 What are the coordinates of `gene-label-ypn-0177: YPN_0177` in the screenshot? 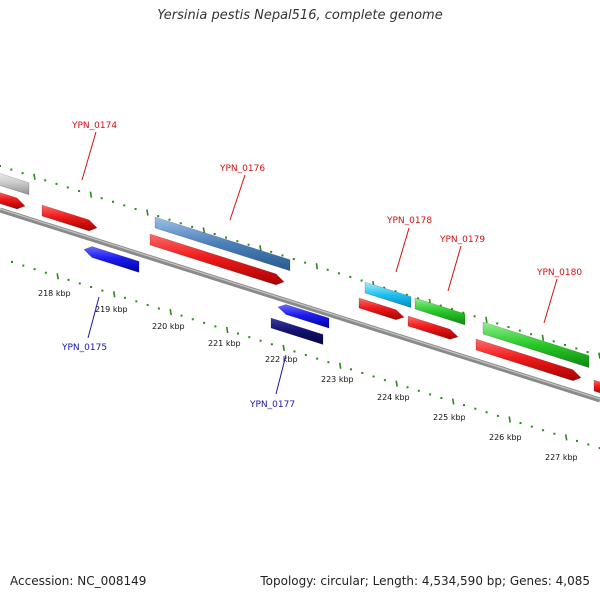 It's located at (272, 405).